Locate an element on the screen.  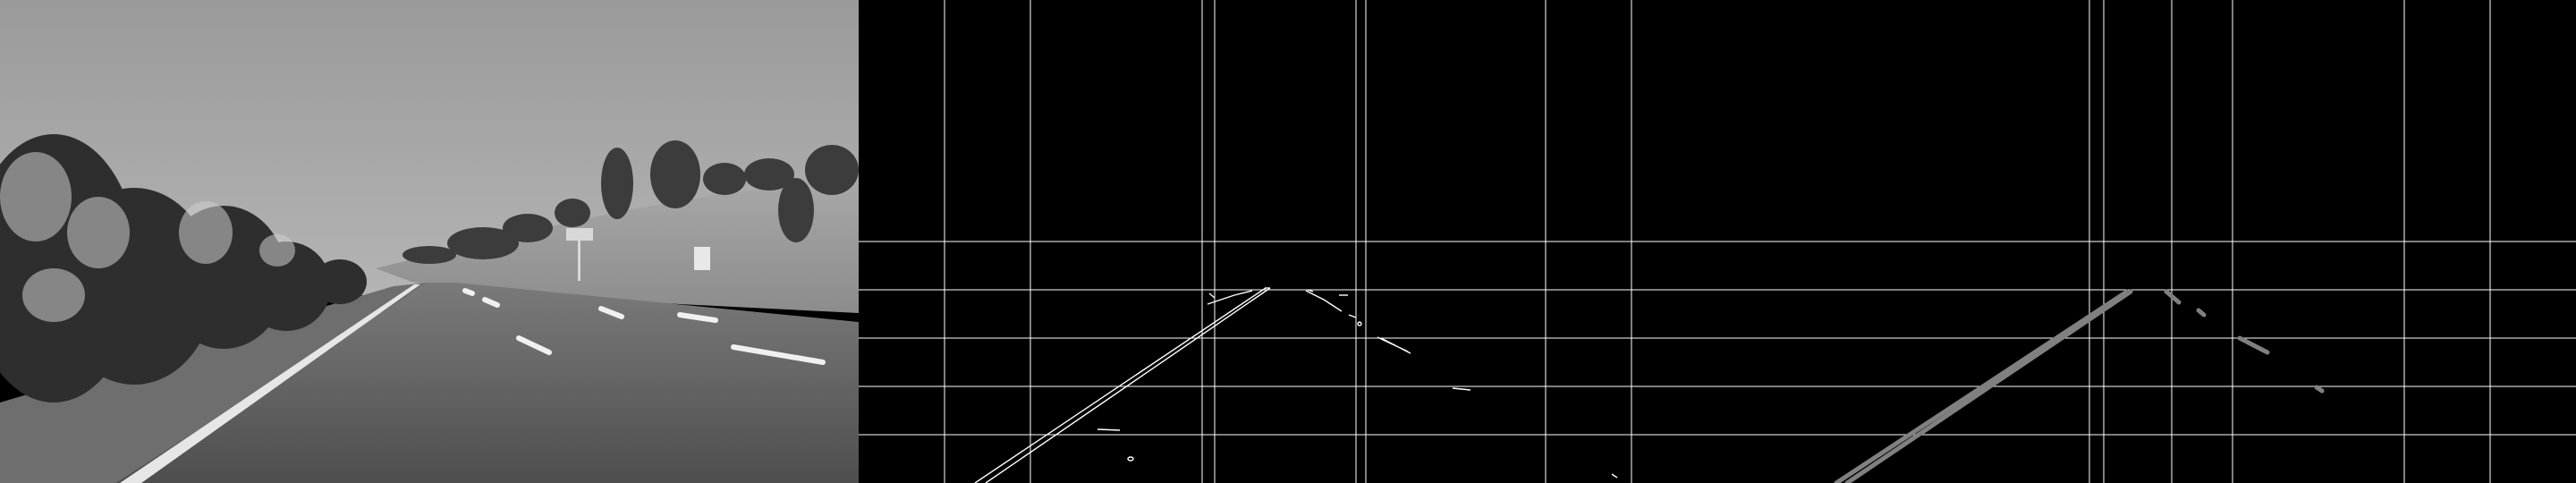
road-surface is located at coordinates (487, 383).